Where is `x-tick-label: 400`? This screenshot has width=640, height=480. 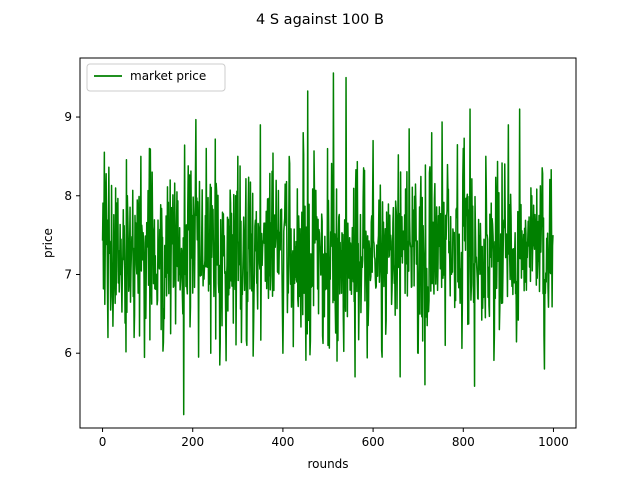 x-tick-label: 400 is located at coordinates (282, 442).